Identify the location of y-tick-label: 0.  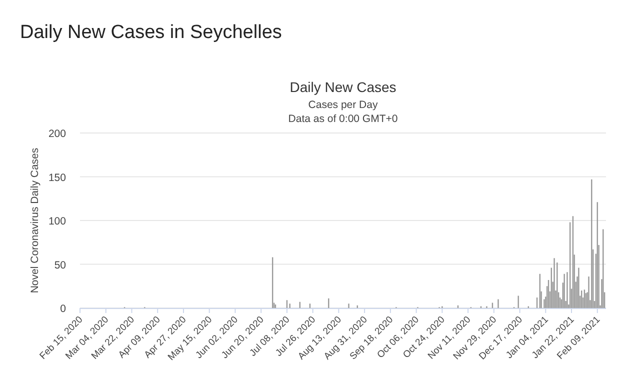
(63, 309).